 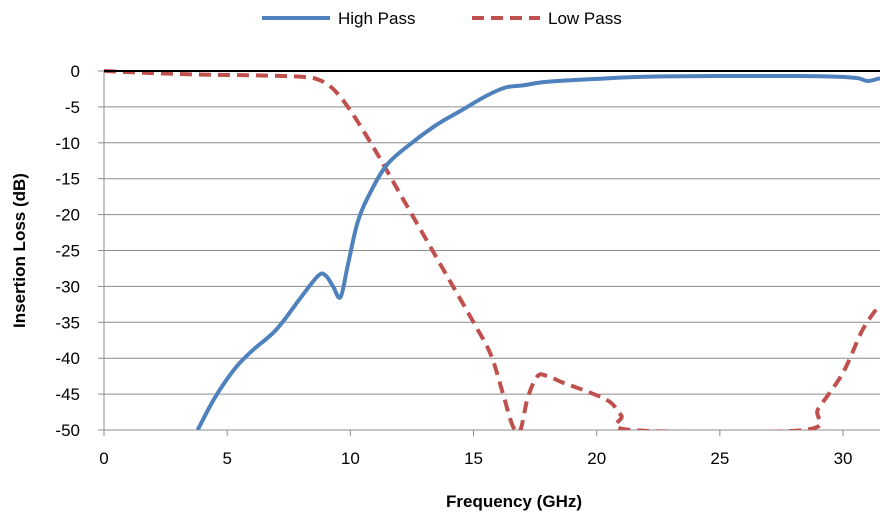 I want to click on x-axis-title: Frequency (GHz), so click(x=514, y=501).